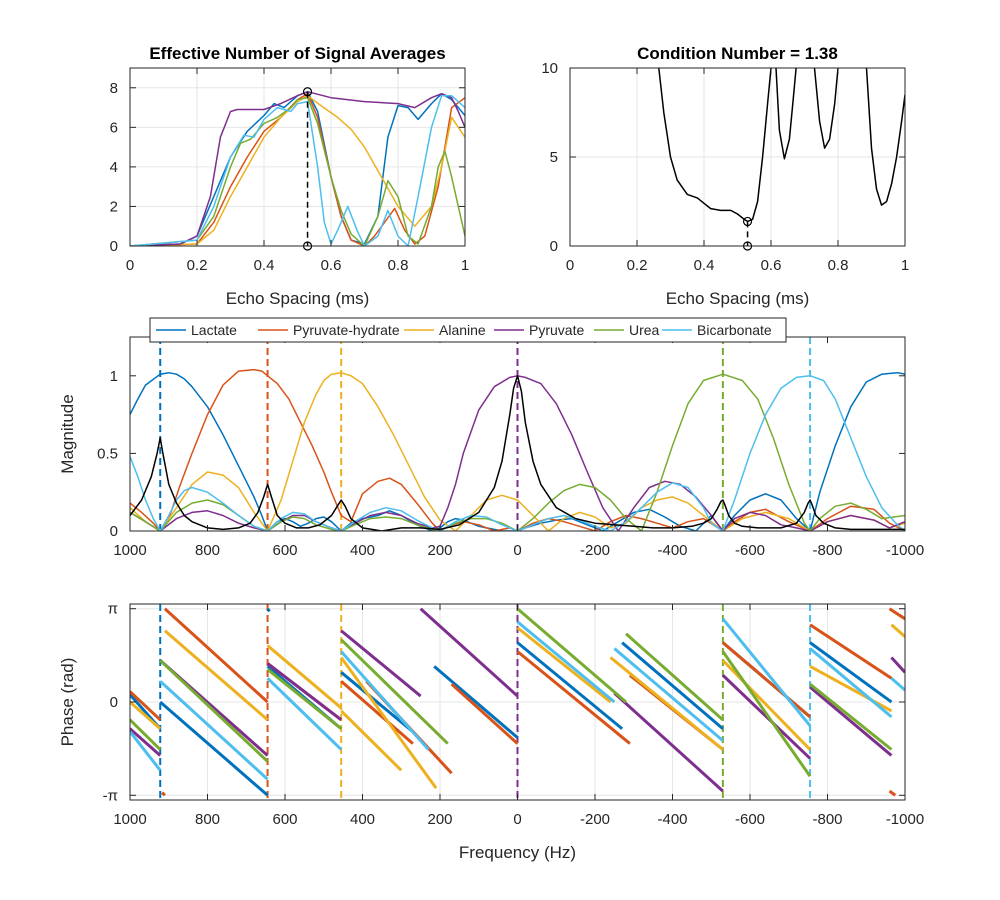 Image resolution: width=1000 pixels, height=900 pixels. I want to click on y-tick-label: 4, so click(114, 167).